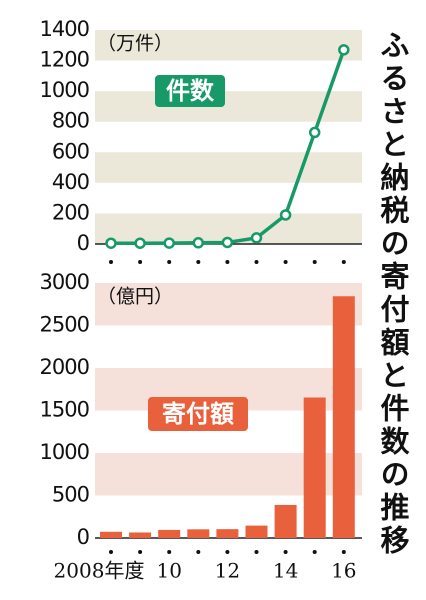 This screenshot has width=426, height=600. What do you see at coordinates (64, 410) in the screenshot?
I see `y-tick-label: 1500` at bounding box center [64, 410].